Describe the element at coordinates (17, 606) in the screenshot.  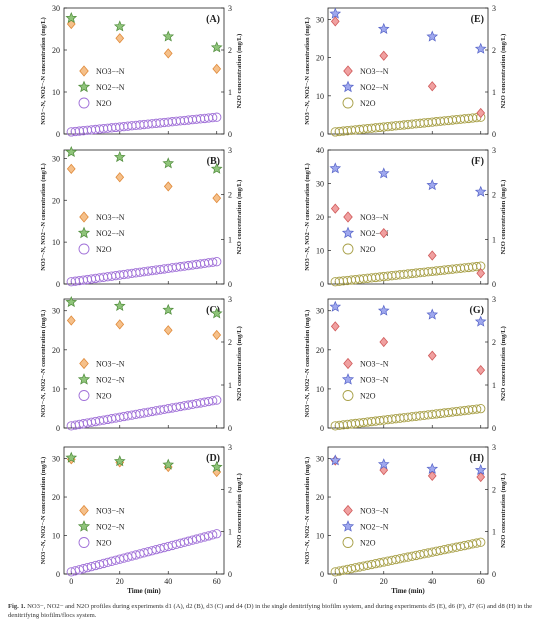
I see `caption-lead: Fig. 1.` at that location.